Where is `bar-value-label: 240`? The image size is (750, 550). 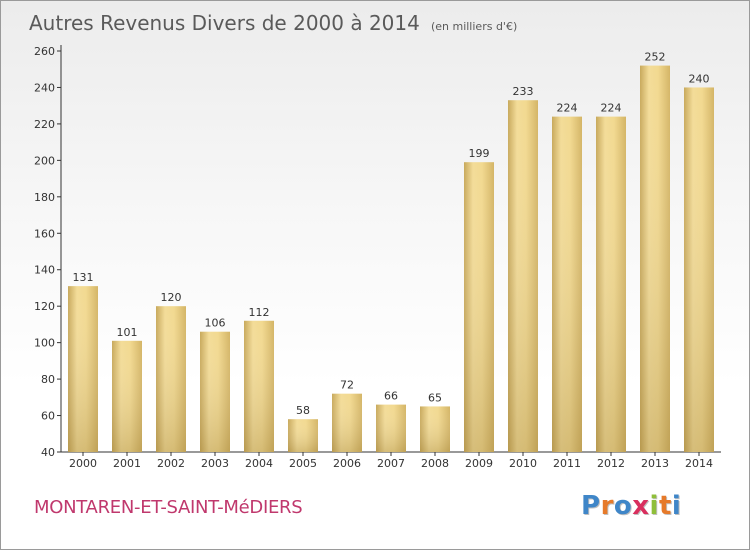 bar-value-label: 240 is located at coordinates (699, 78).